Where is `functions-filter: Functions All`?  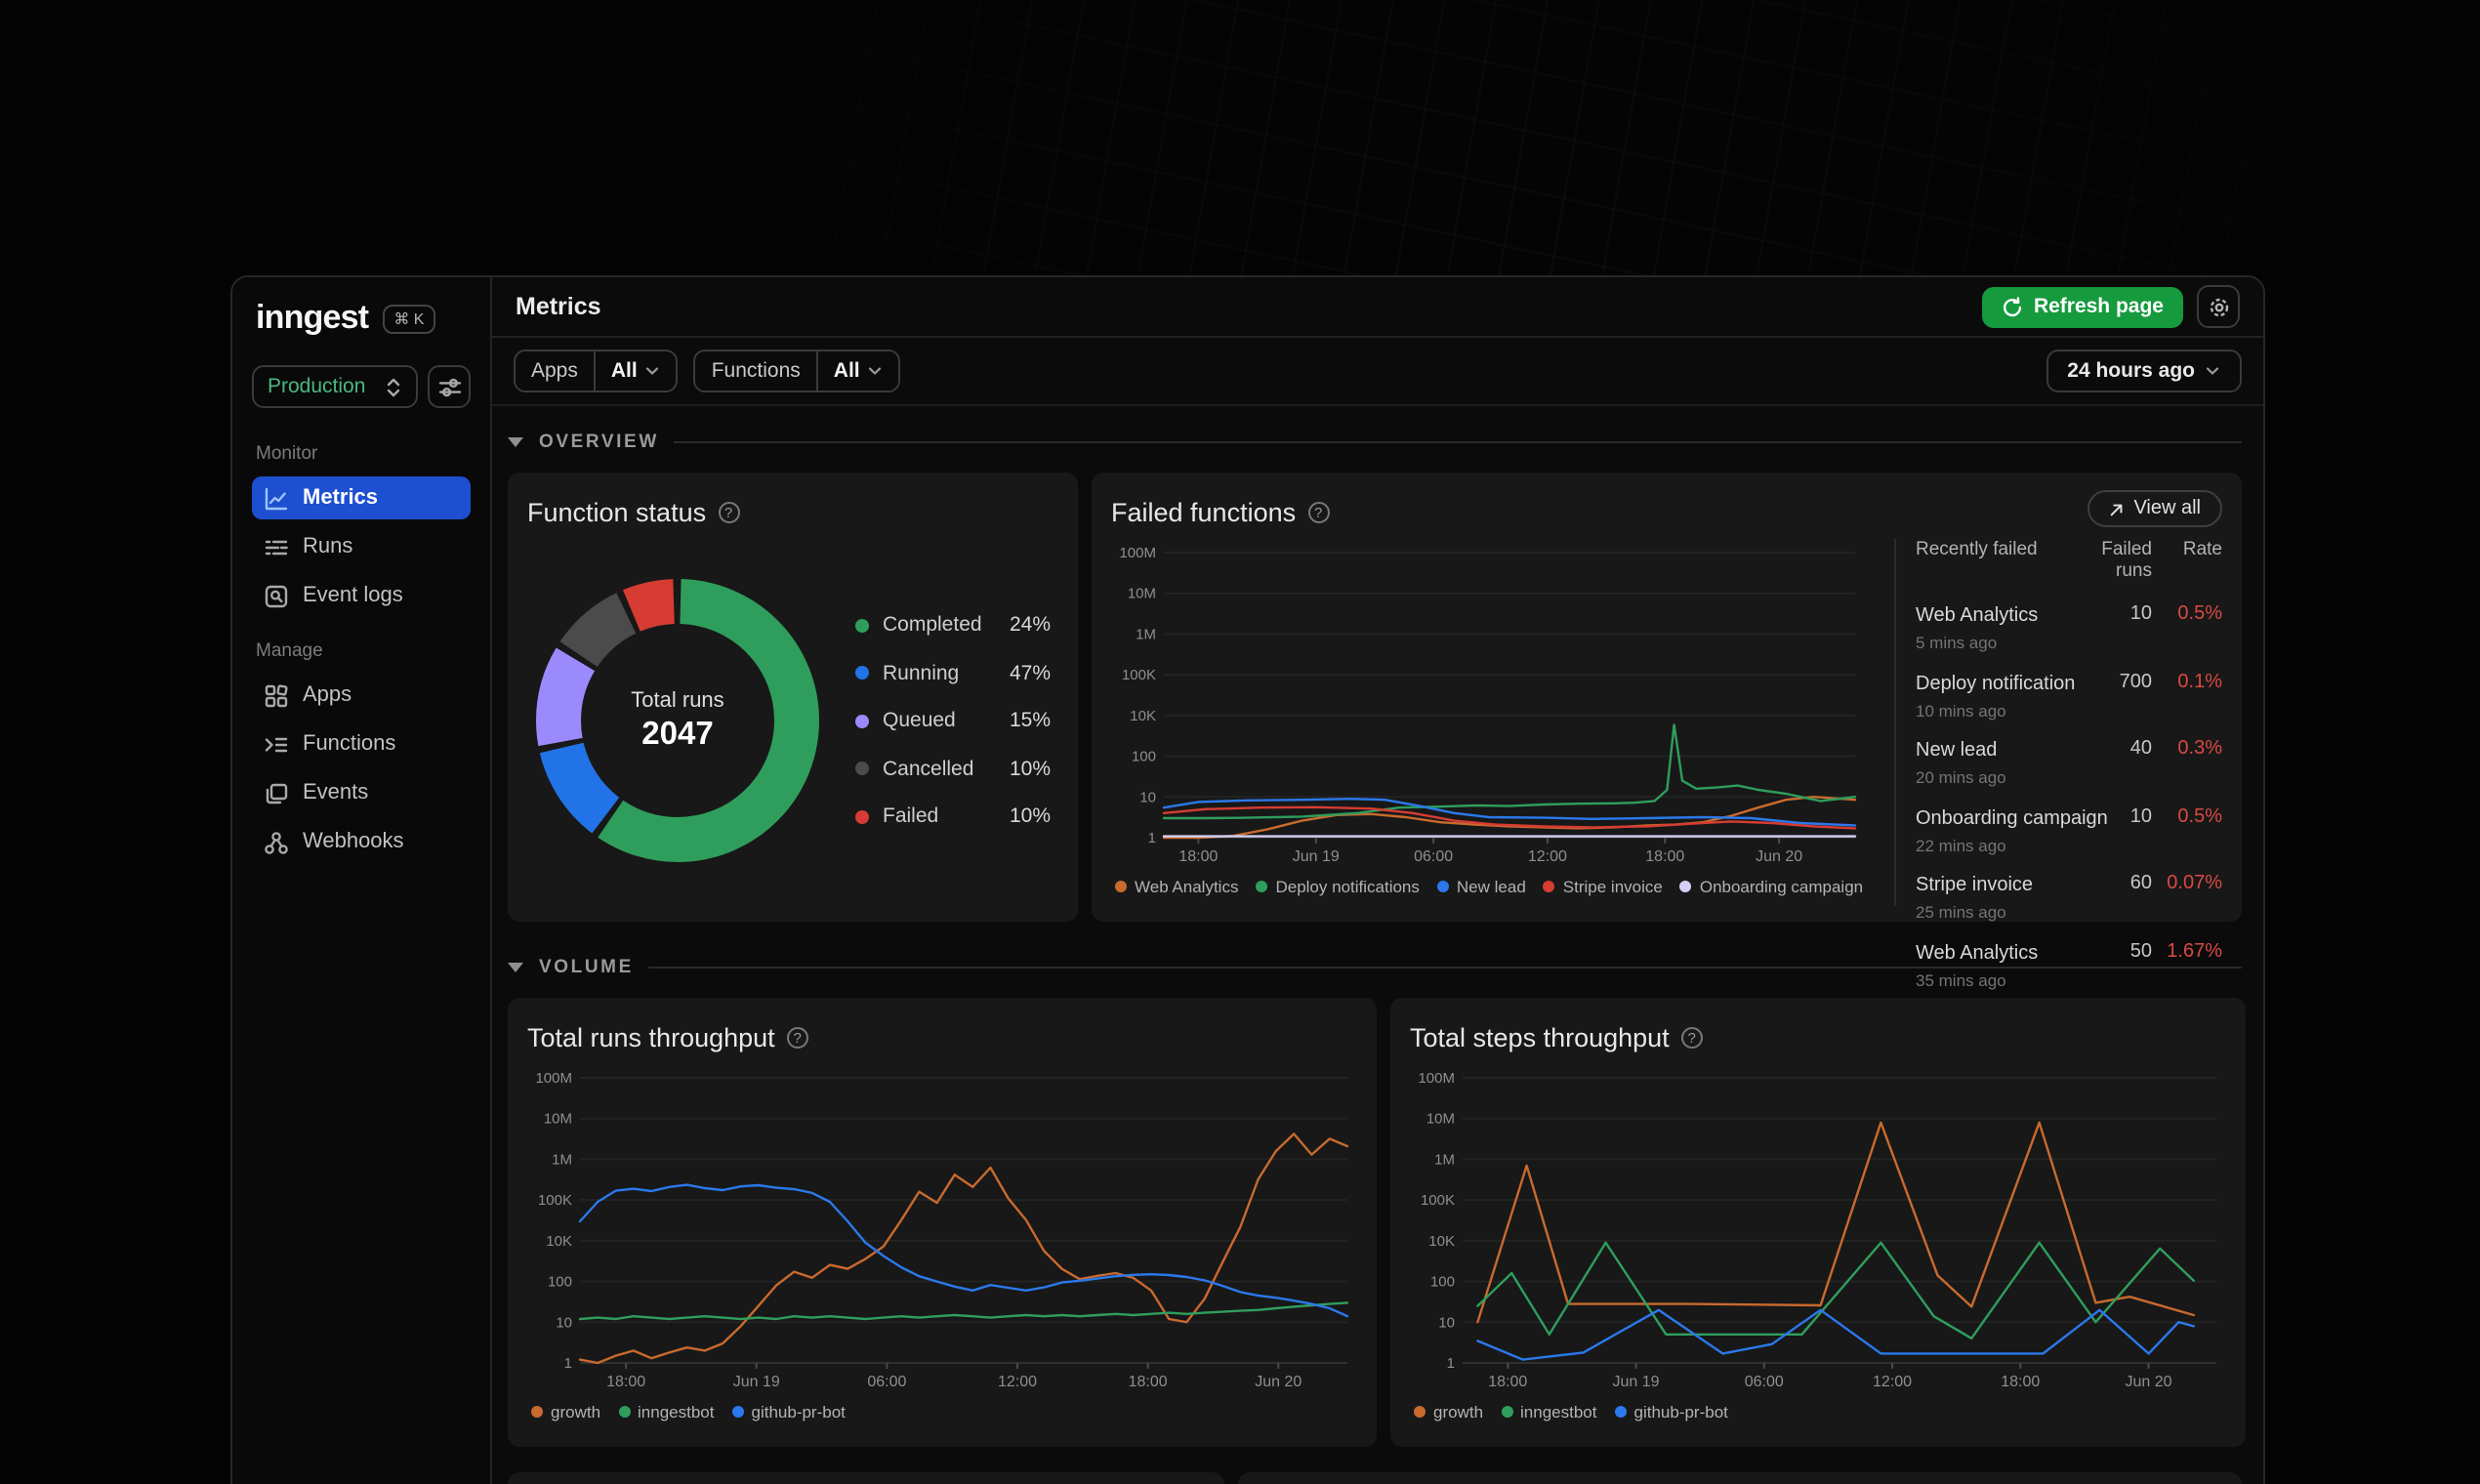 functions-filter: Functions All is located at coordinates (797, 371).